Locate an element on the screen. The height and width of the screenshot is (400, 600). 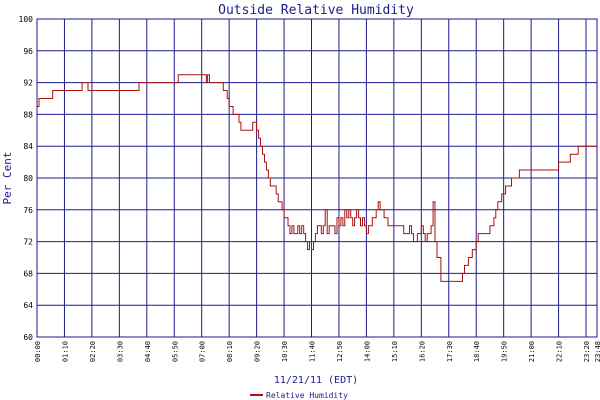
y-tick-label: 72 is located at coordinates (28, 242).